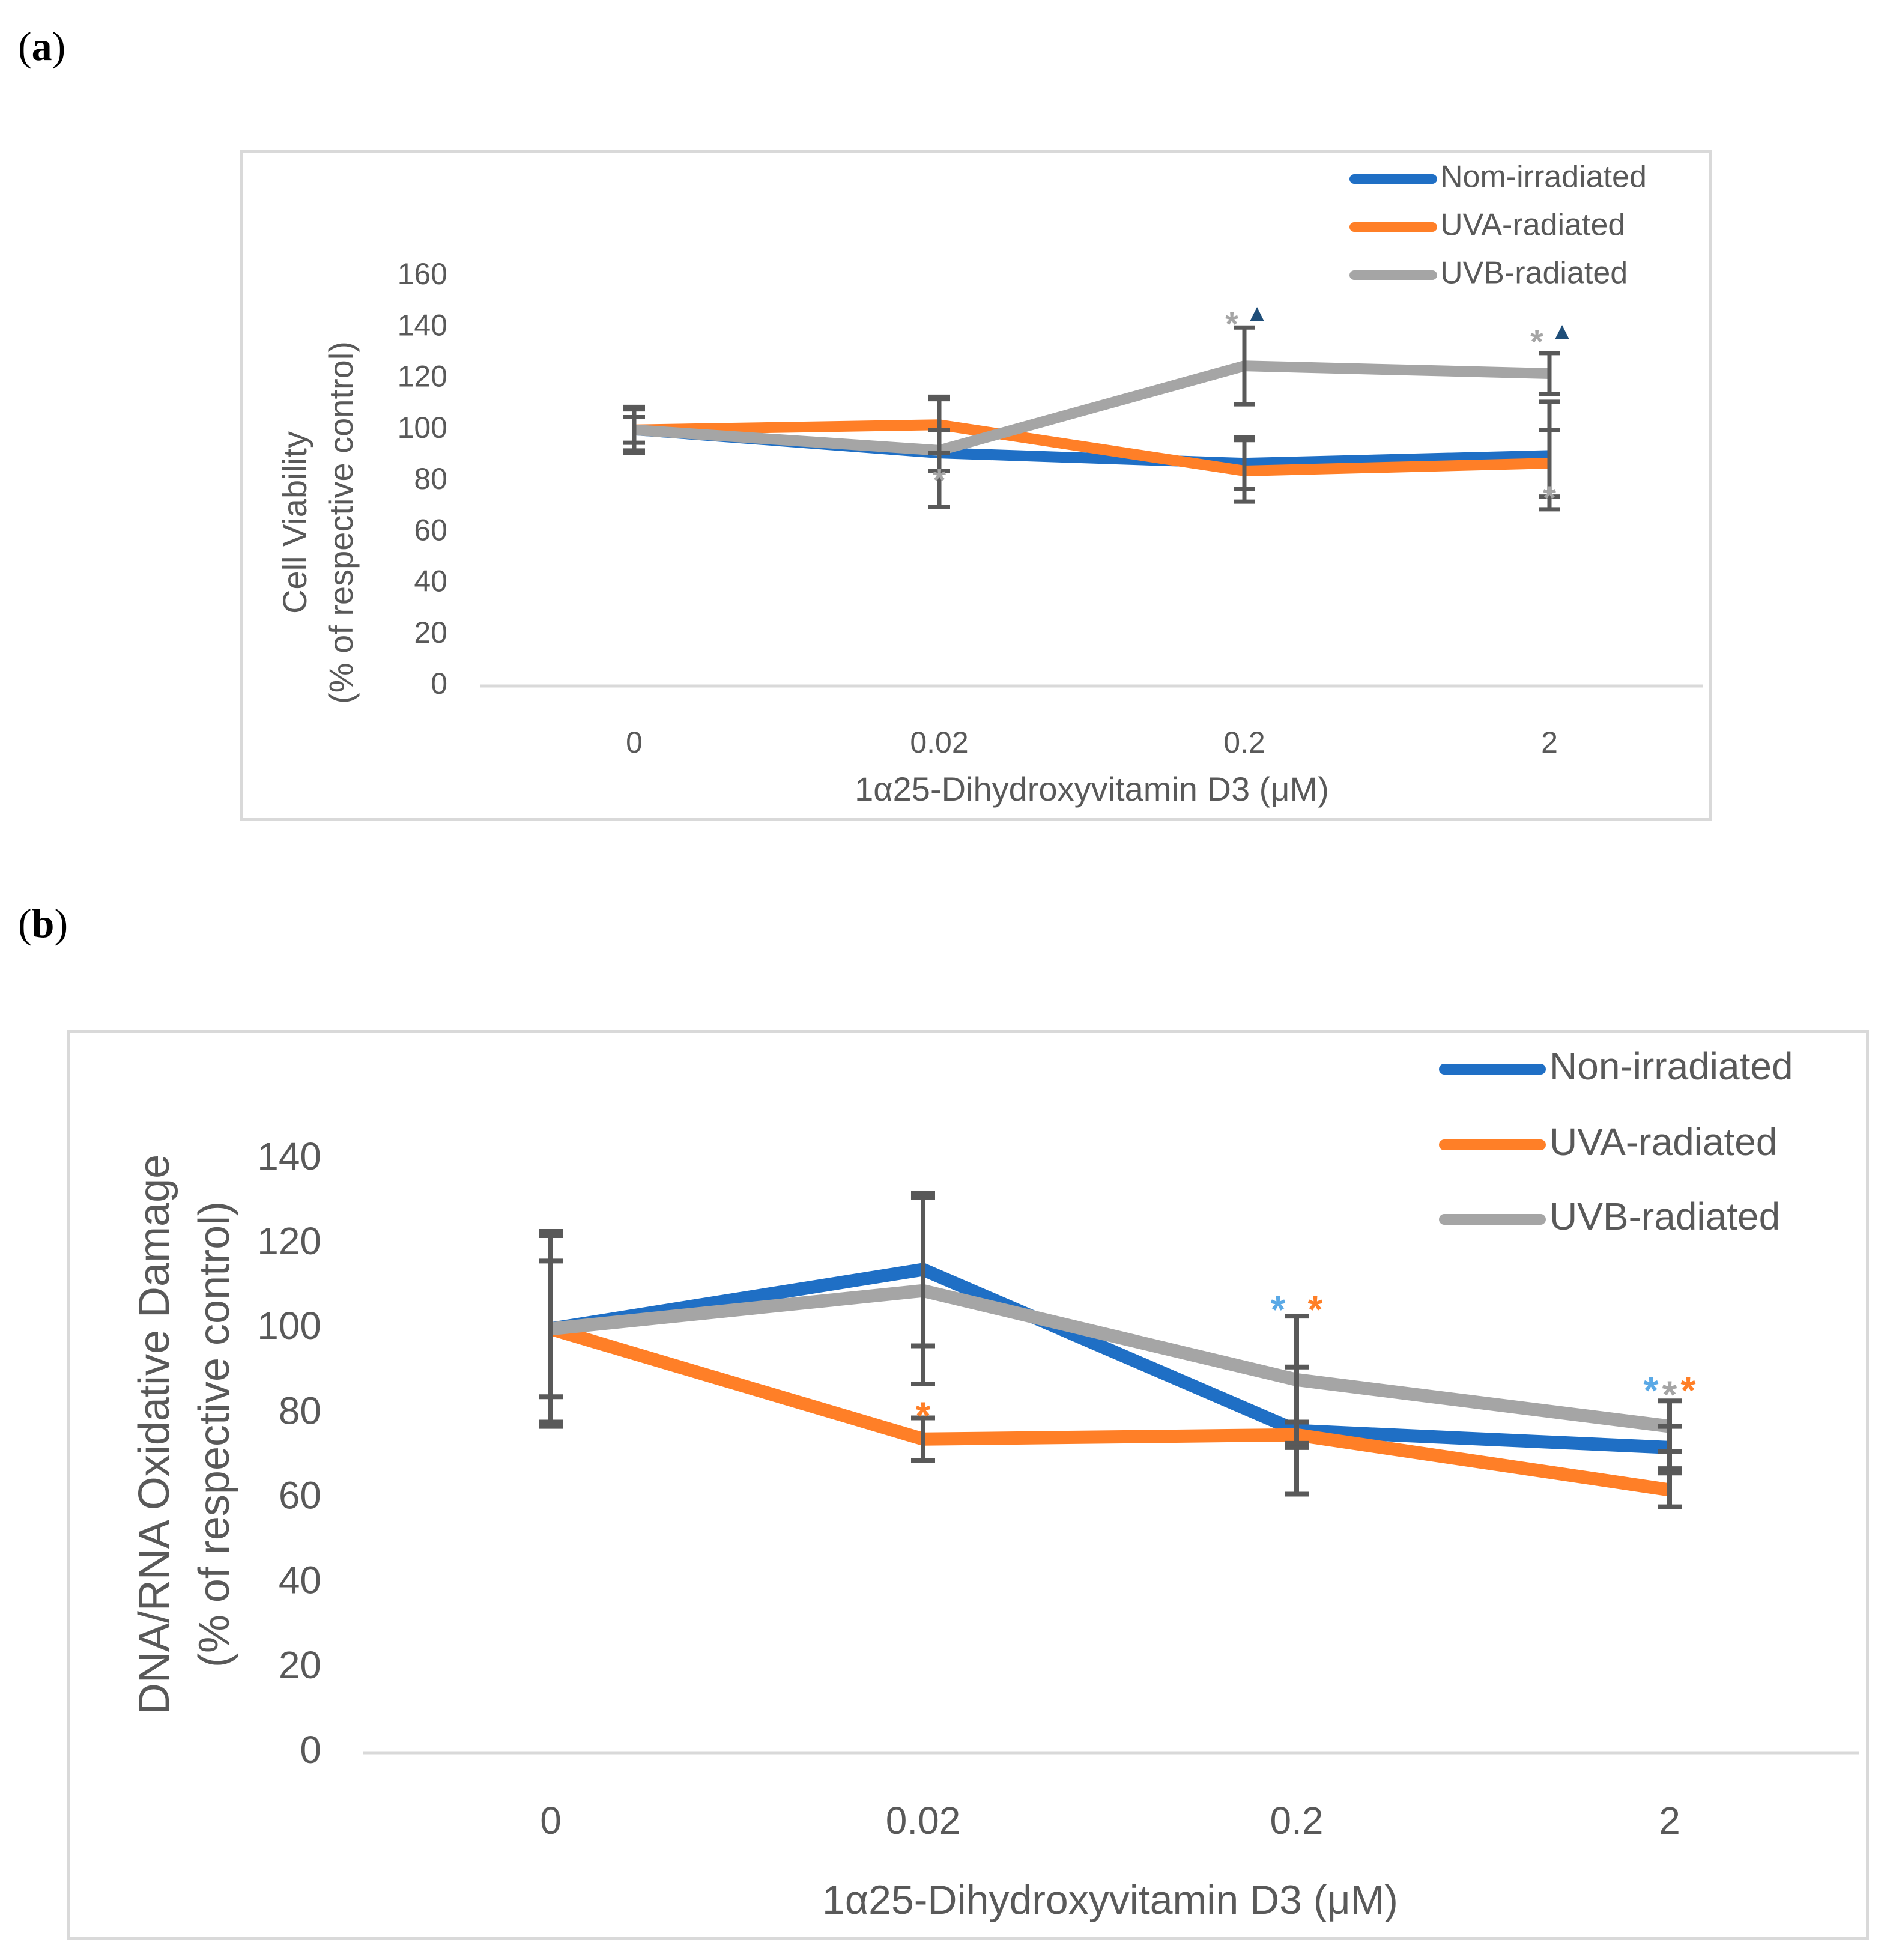  I want to click on chart-a-x-tick-label: 0.02, so click(939, 742).